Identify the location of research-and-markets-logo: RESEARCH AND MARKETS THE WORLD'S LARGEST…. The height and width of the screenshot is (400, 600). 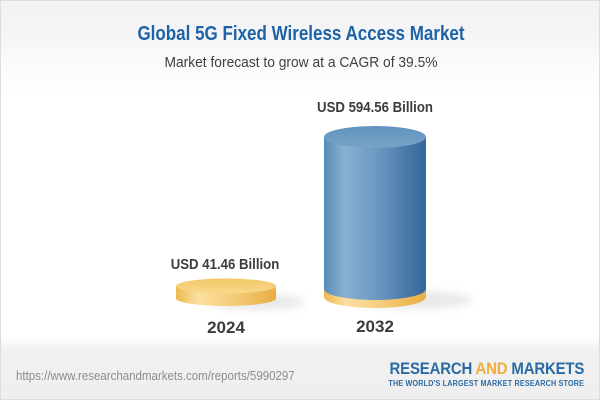
(473, 373).